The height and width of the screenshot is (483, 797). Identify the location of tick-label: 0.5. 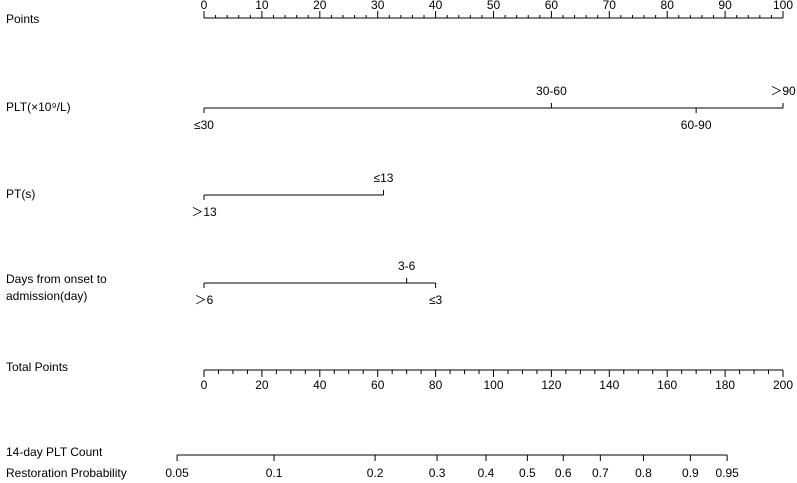
(527, 473).